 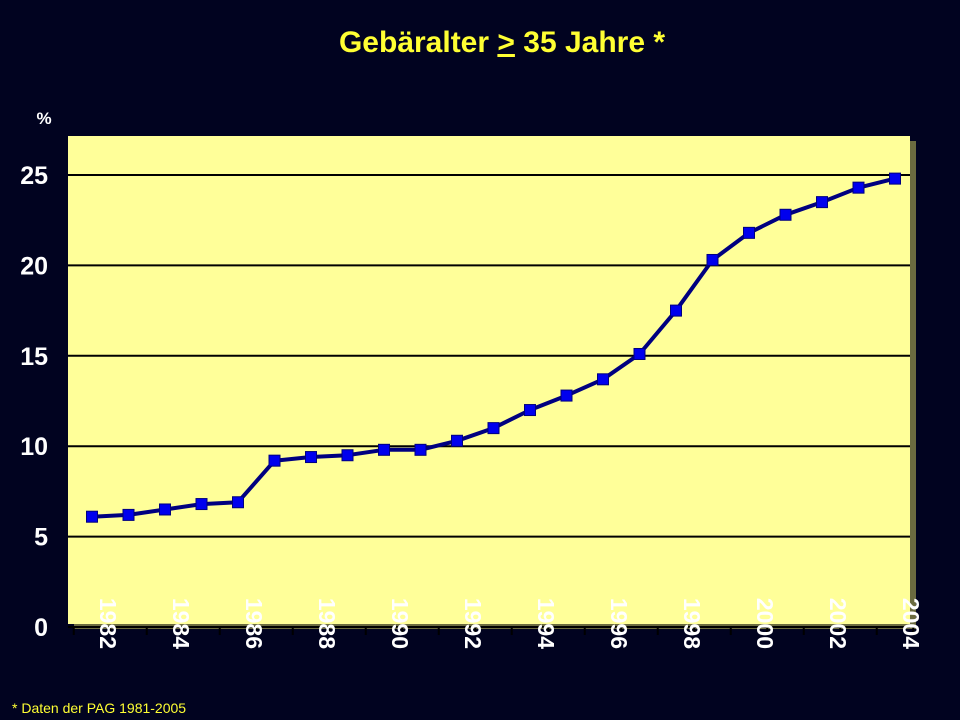 I want to click on data-point-1990, so click(x=384, y=449).